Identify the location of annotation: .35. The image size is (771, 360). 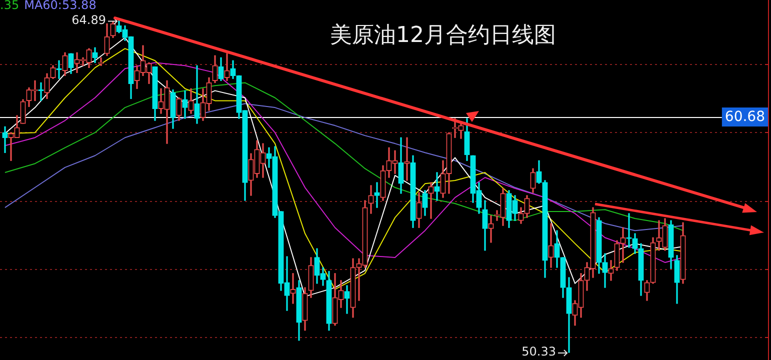
(10, 6).